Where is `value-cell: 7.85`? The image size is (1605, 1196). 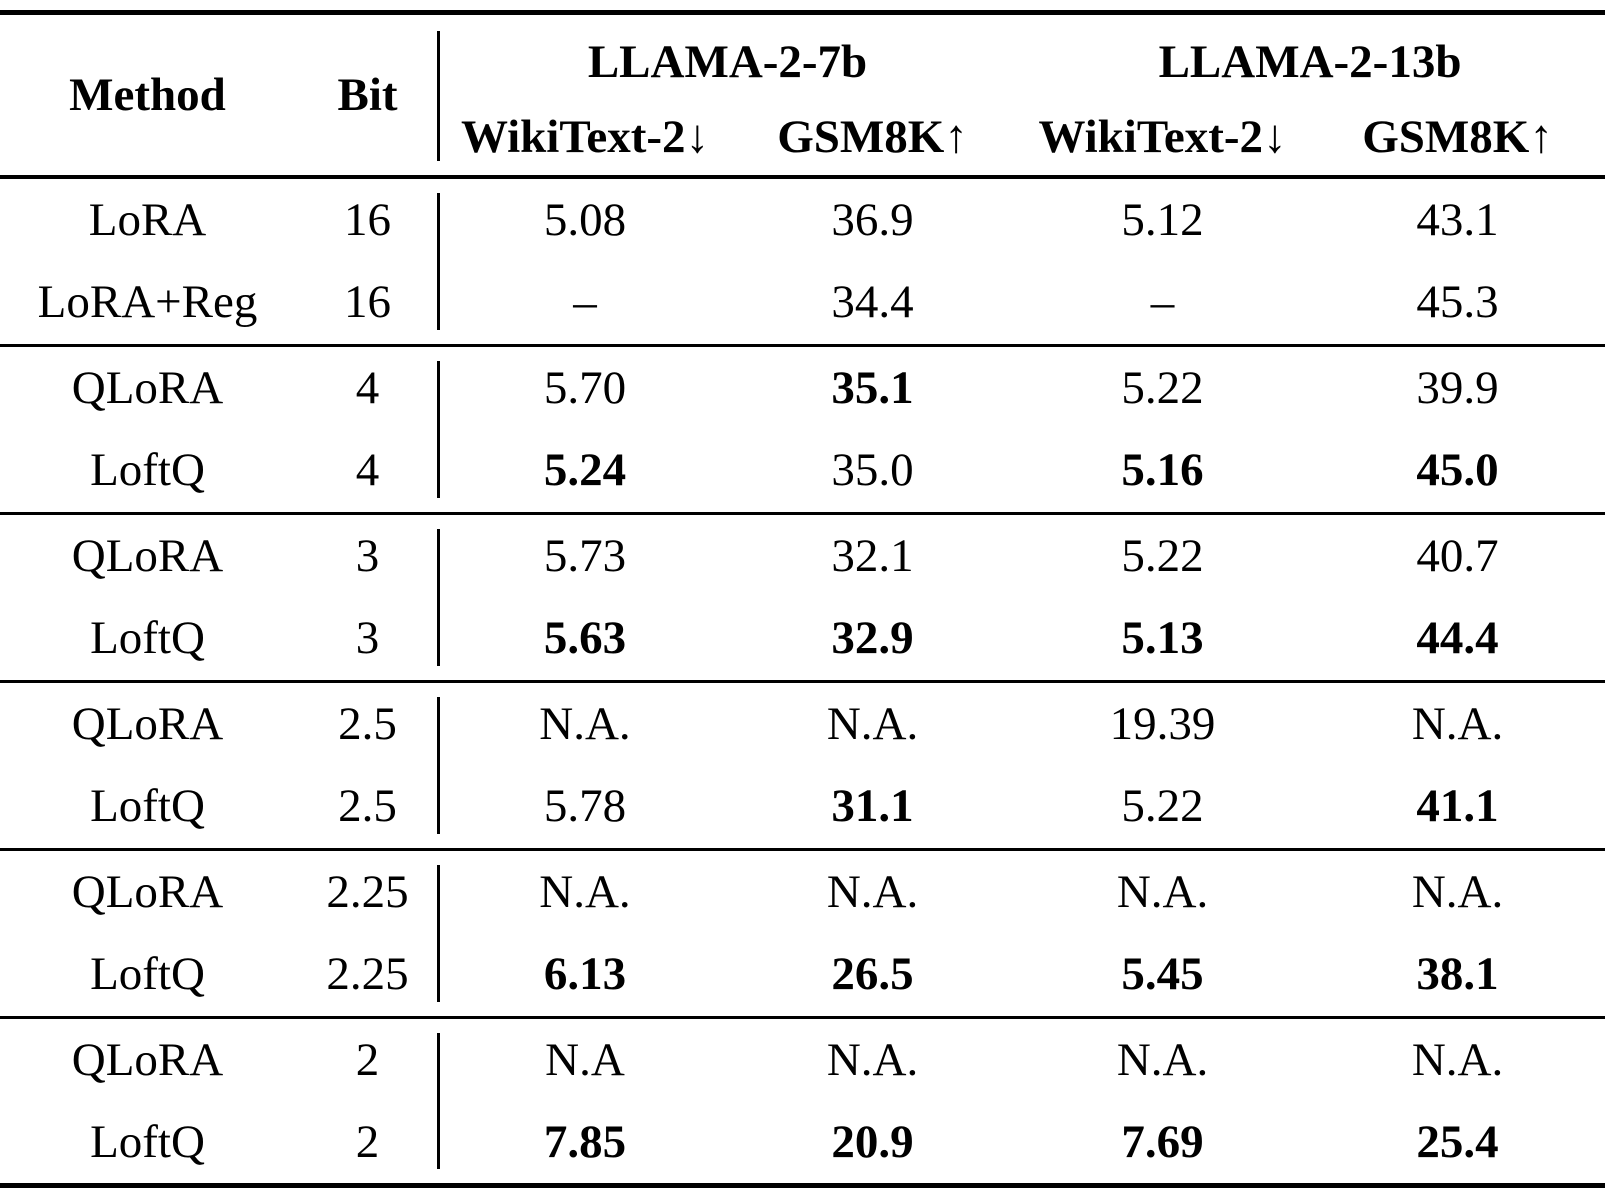
value-cell: 7.85 is located at coordinates (585, 1141).